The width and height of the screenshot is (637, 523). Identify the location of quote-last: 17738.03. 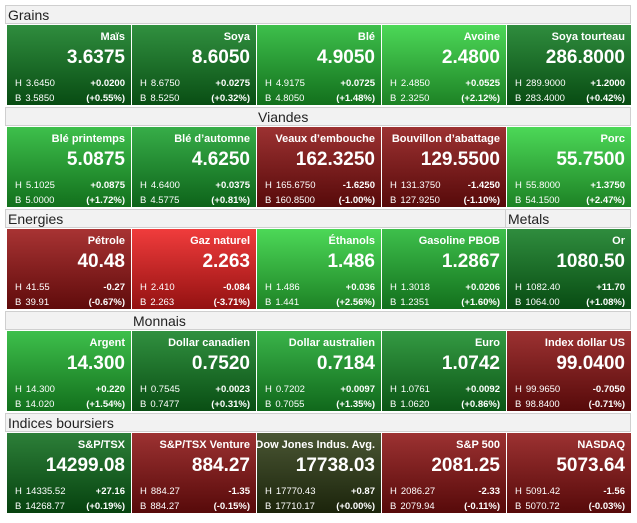
(335, 465).